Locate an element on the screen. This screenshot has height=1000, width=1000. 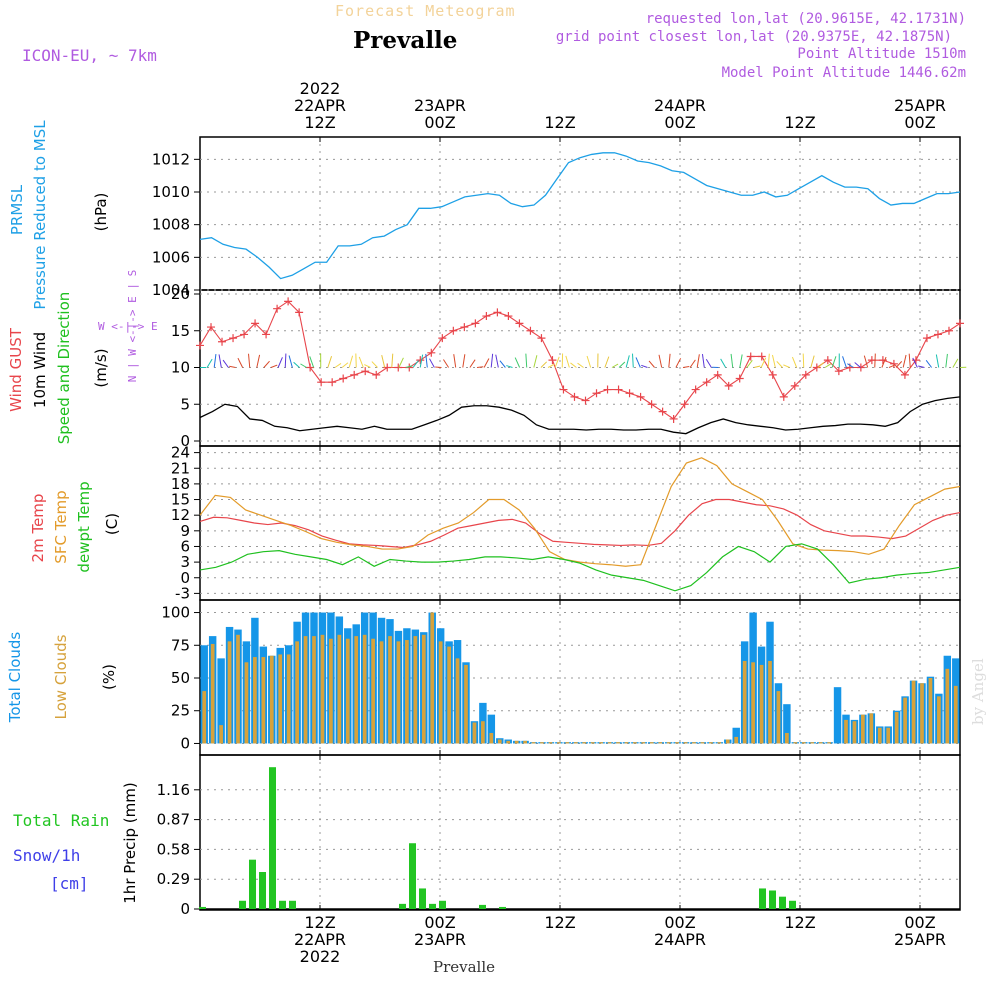
y-tick-label: 15 is located at coordinates (180, 500).